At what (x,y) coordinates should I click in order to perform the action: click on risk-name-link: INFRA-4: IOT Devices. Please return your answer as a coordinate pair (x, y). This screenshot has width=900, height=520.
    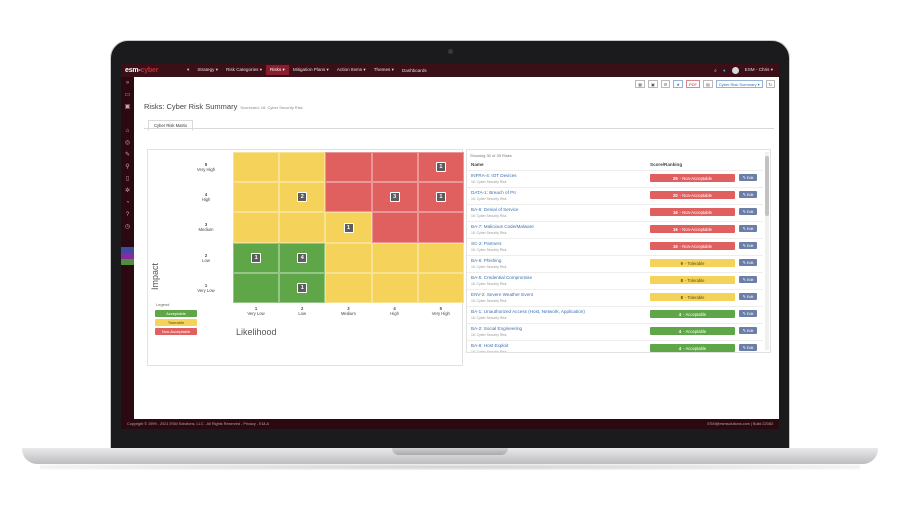
    Looking at the image, I should click on (494, 175).